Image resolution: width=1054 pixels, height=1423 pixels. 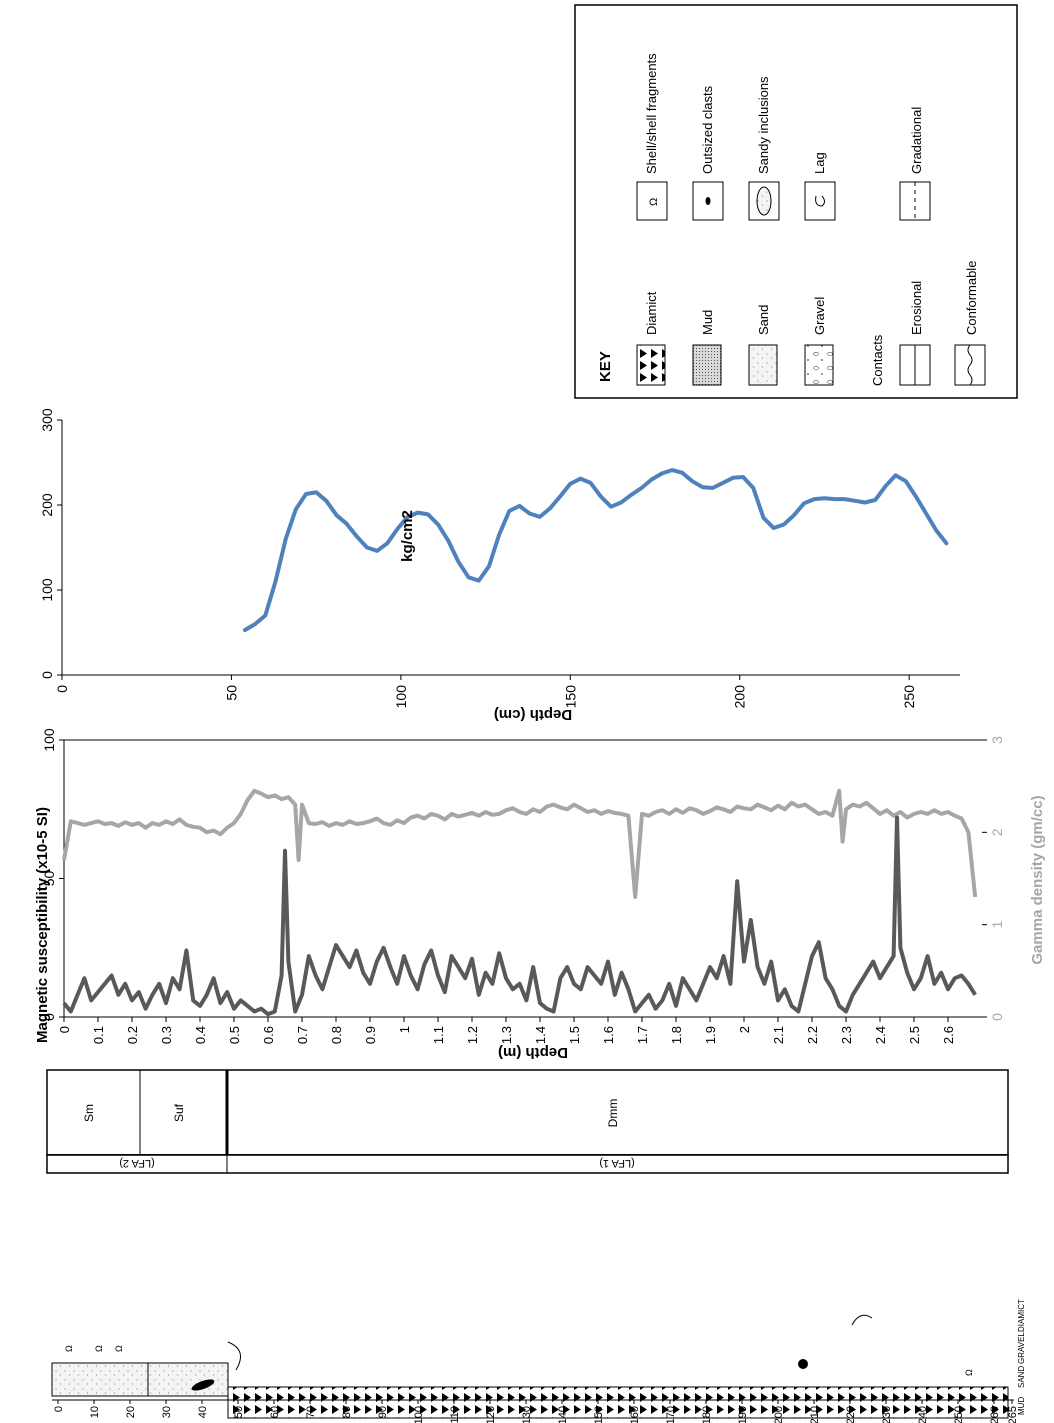 I want to click on key-item-sandy-inclusions: Sandy inclusions, so click(x=764, y=148).